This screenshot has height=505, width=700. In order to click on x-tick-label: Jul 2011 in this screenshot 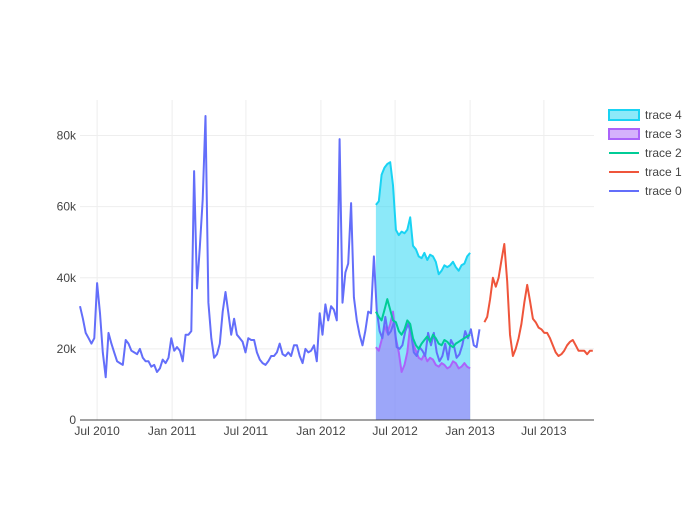, I will do `click(246, 431)`.